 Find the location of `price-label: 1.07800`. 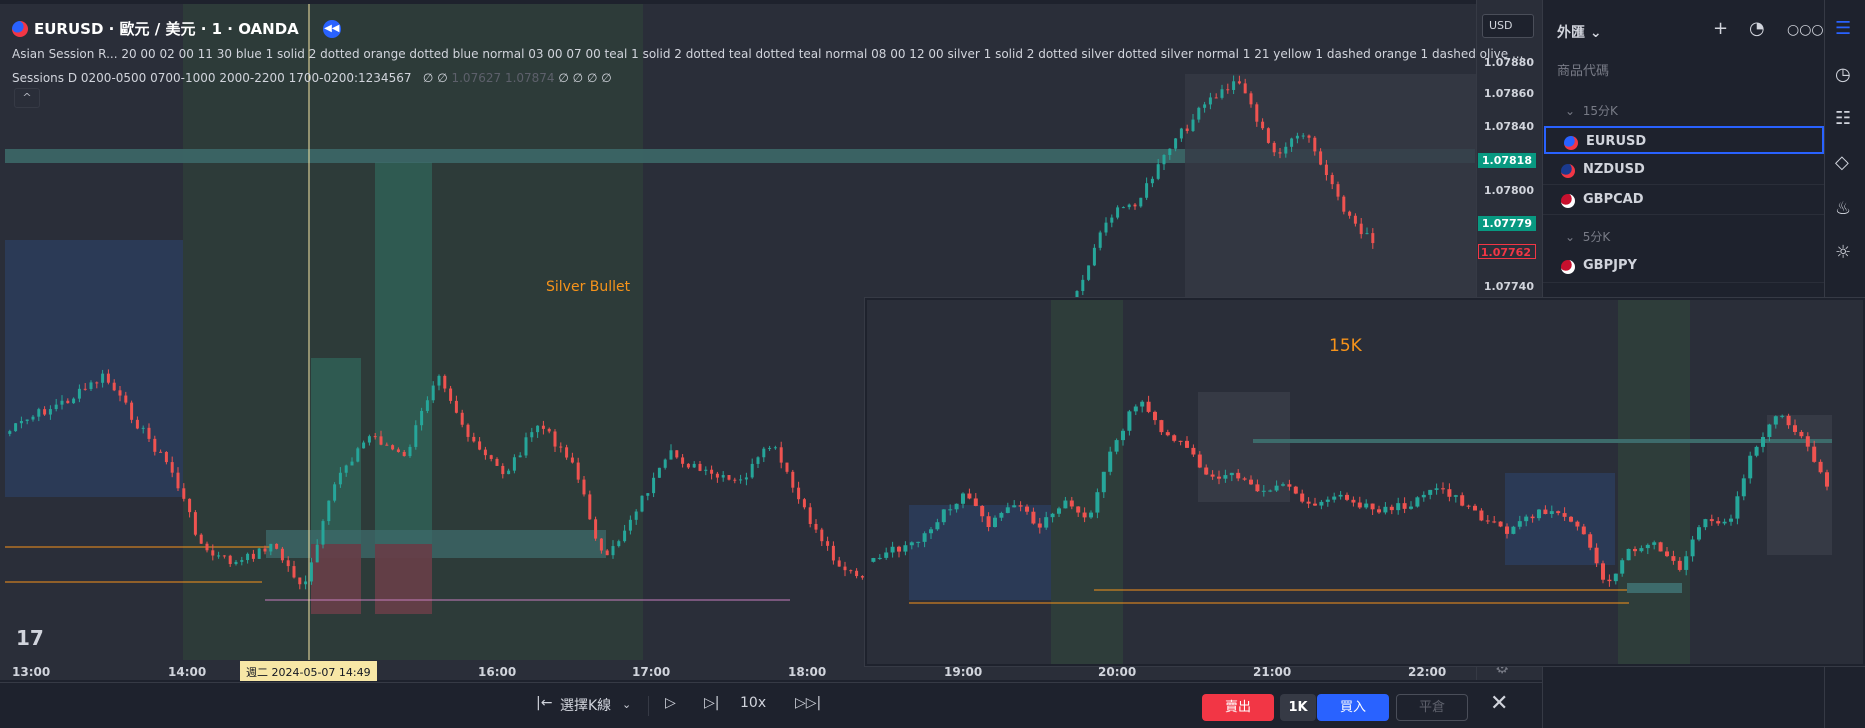

price-label: 1.07800 is located at coordinates (1508, 190).